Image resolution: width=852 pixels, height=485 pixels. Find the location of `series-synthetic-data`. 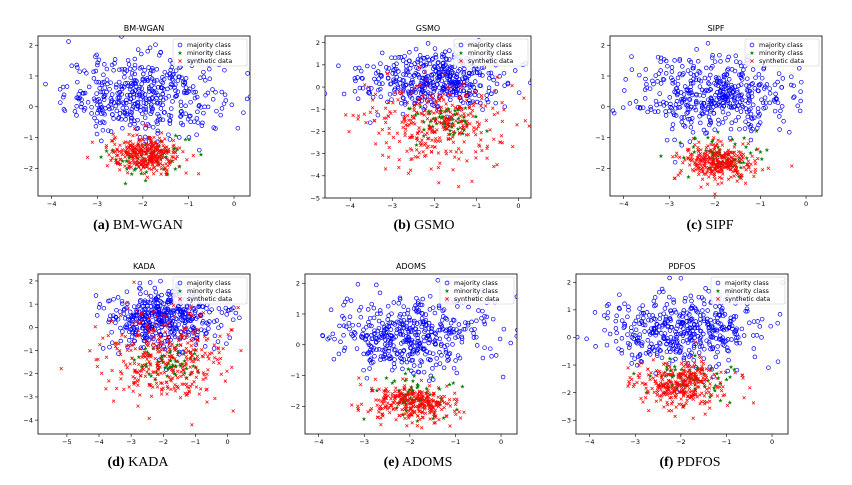

series-synthetic-data is located at coordinates (407, 403).